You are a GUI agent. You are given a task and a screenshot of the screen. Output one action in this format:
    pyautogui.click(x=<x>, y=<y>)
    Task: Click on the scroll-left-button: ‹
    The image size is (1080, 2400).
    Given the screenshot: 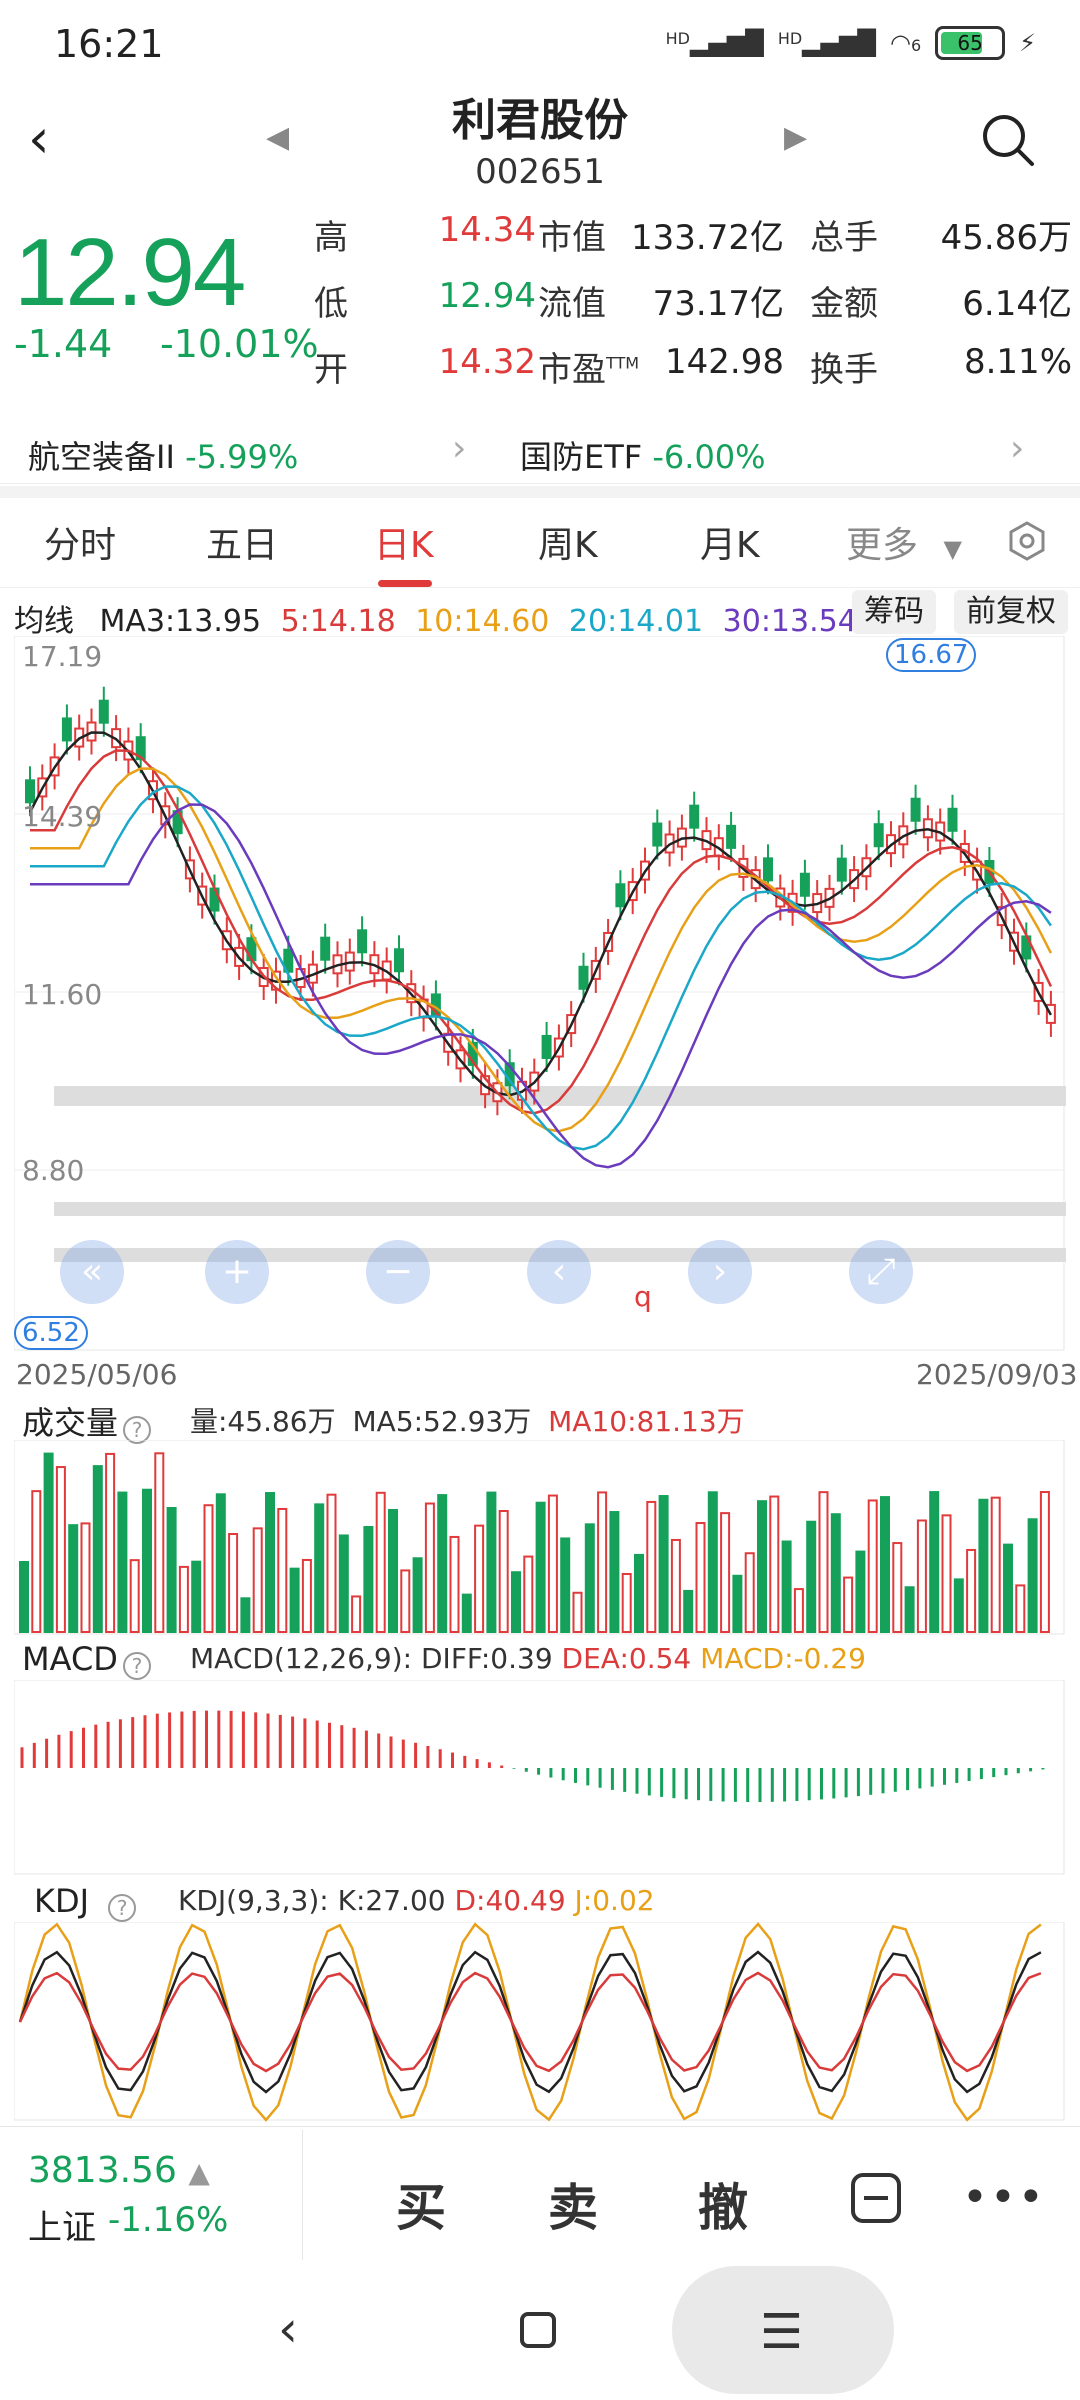 What is the action you would take?
    pyautogui.click(x=559, y=1272)
    